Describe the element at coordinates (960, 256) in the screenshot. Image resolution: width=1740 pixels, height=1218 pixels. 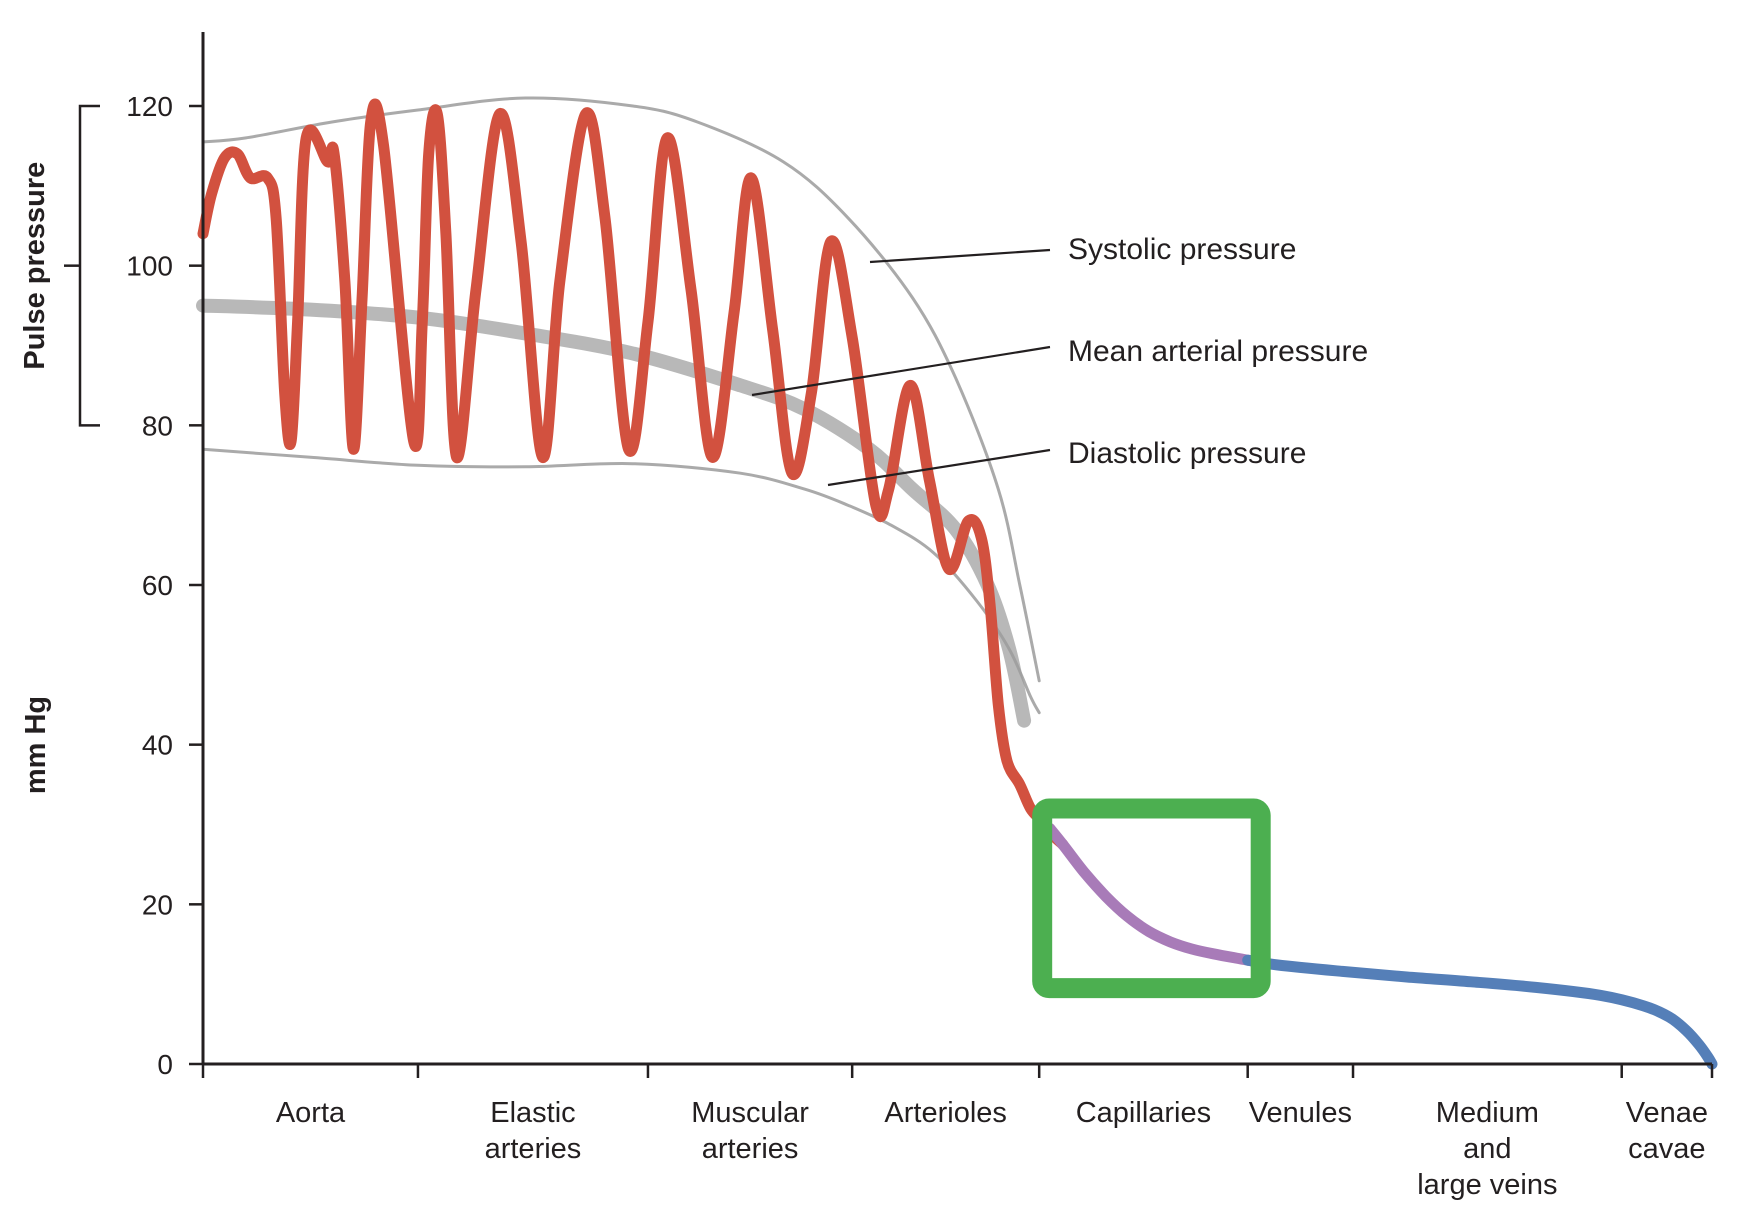
I see `systolic-leader-line` at that location.